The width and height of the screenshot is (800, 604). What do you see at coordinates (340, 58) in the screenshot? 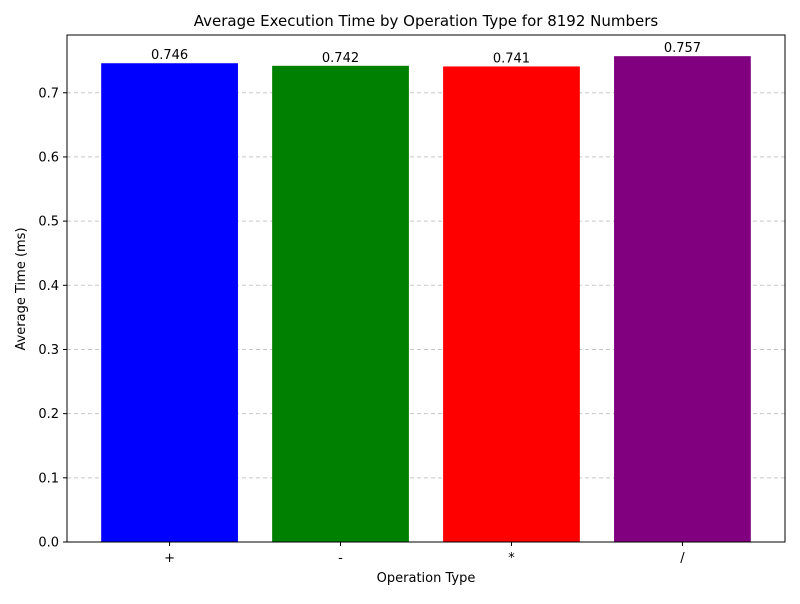
I see `data-label: 0.742` at bounding box center [340, 58].